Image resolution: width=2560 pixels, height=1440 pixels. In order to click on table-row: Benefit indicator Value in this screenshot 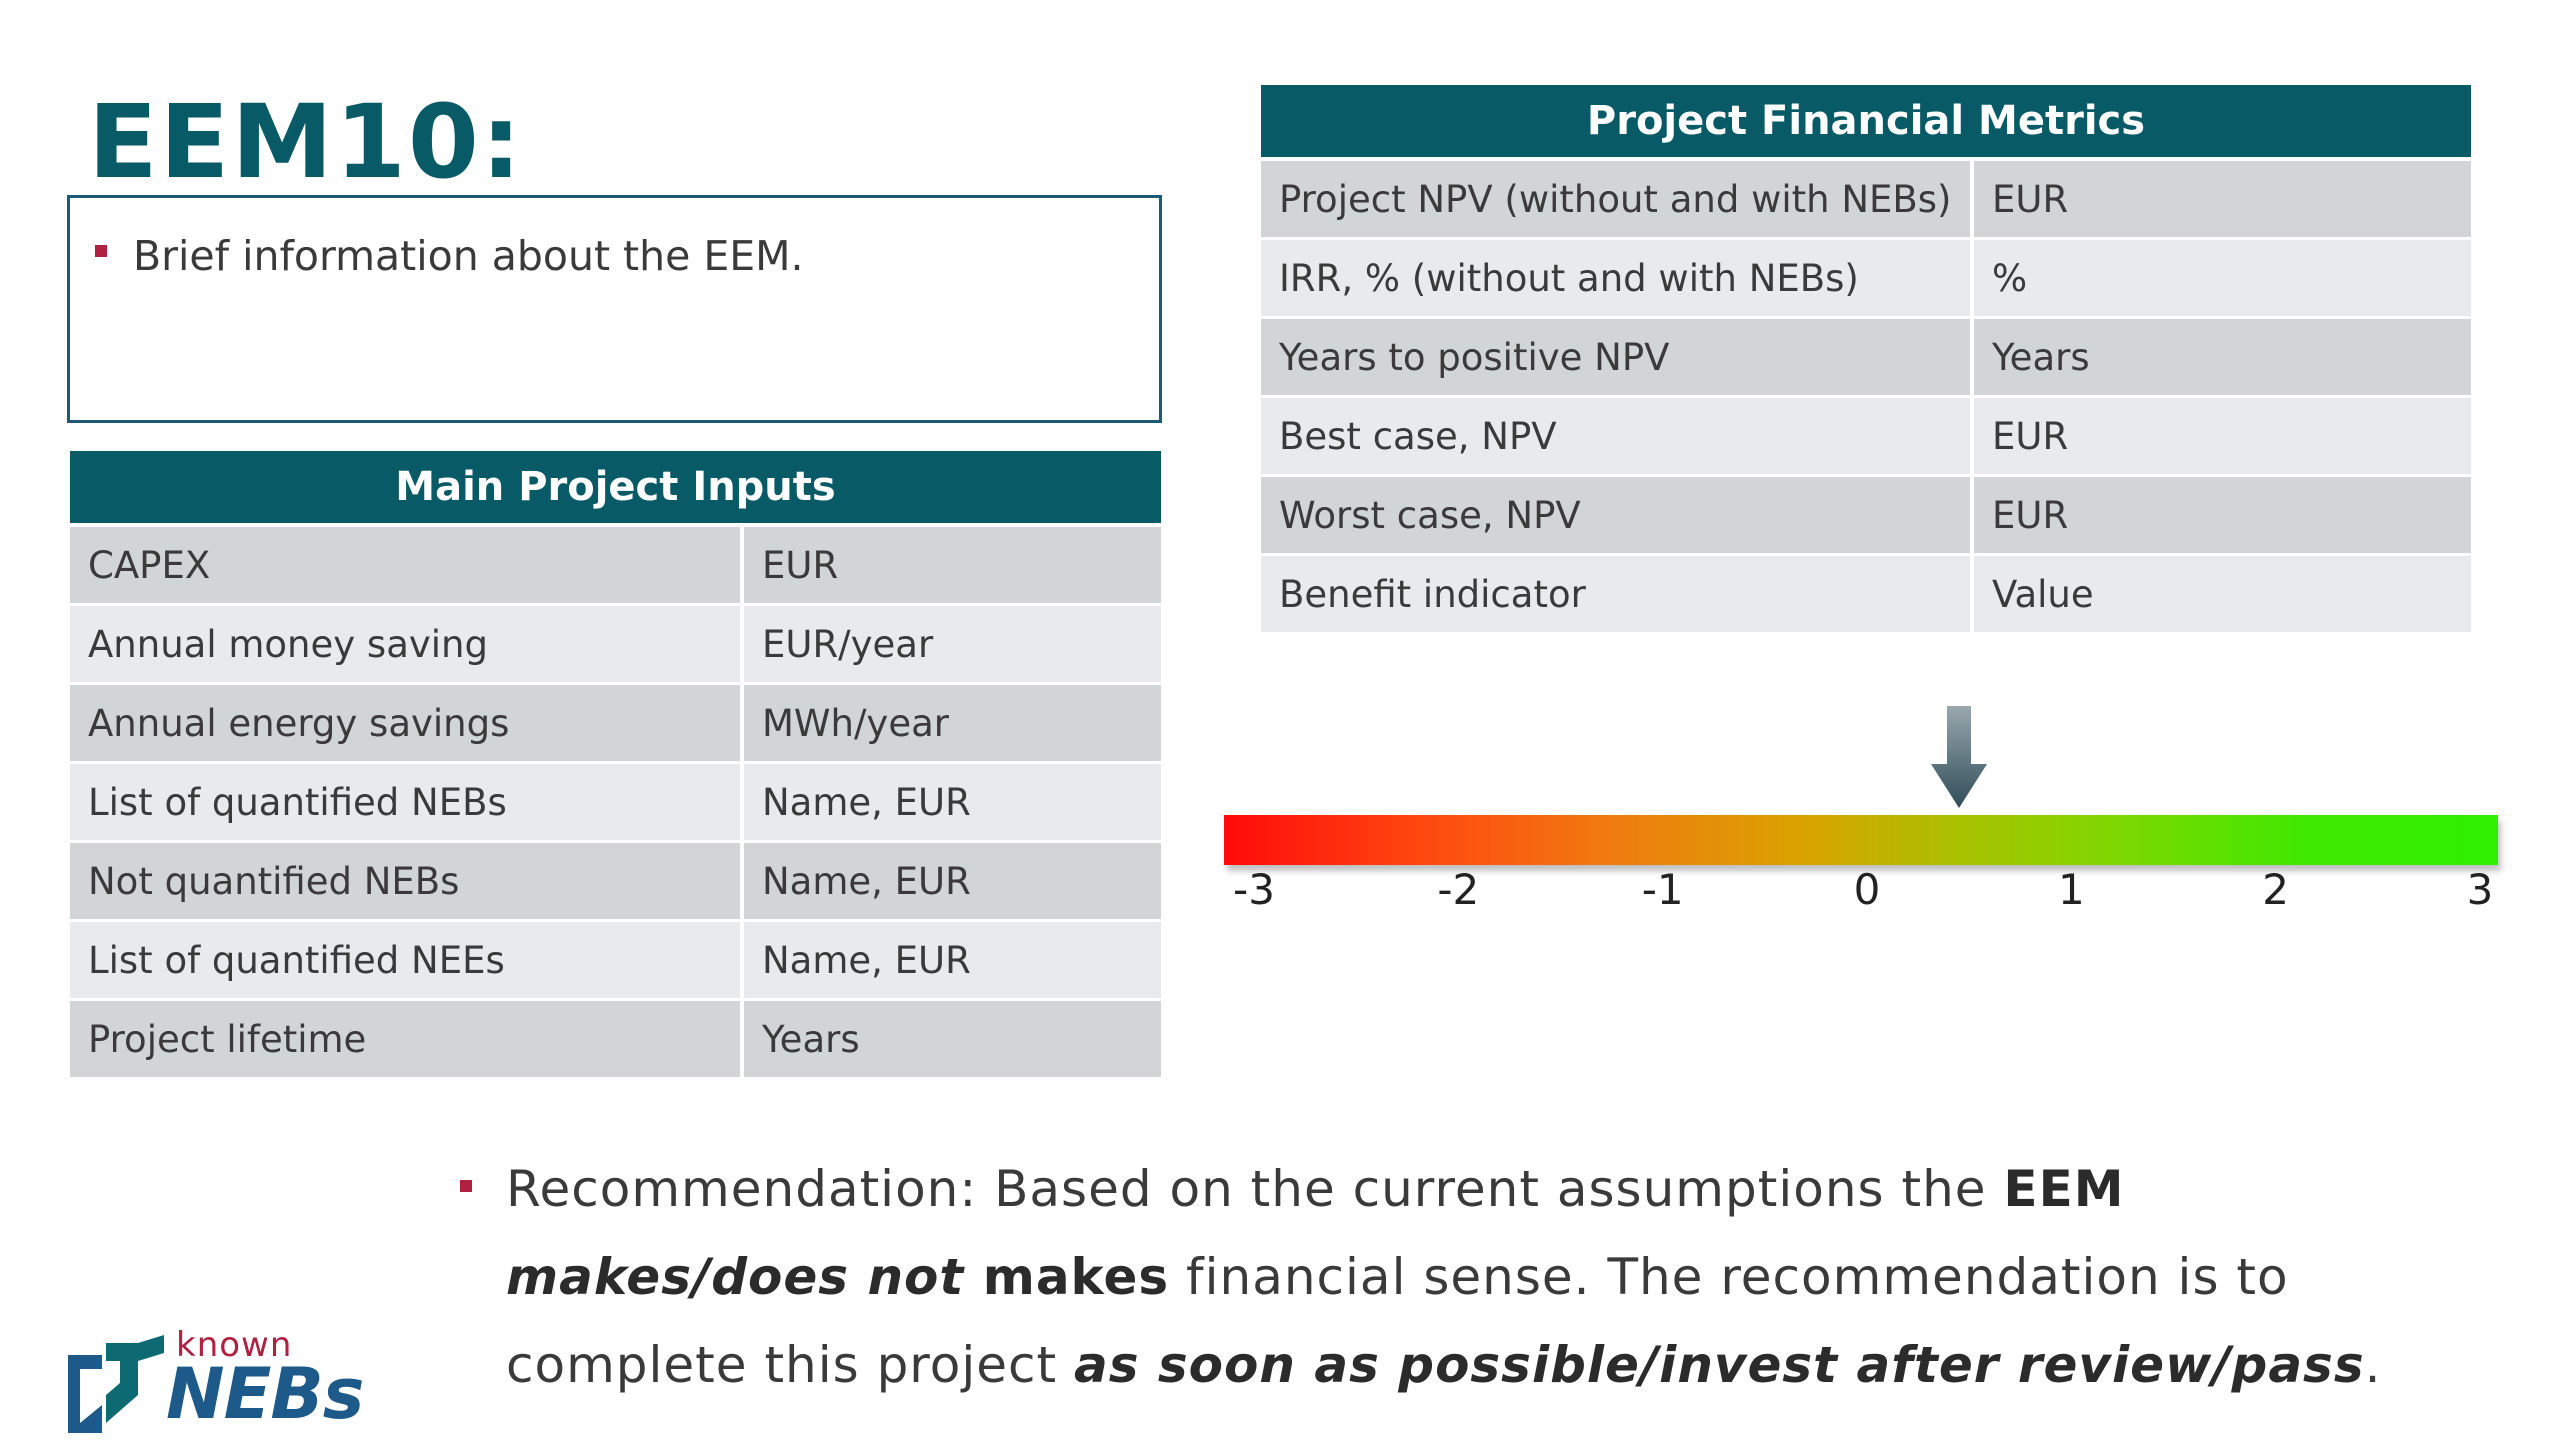, I will do `click(1866, 595)`.